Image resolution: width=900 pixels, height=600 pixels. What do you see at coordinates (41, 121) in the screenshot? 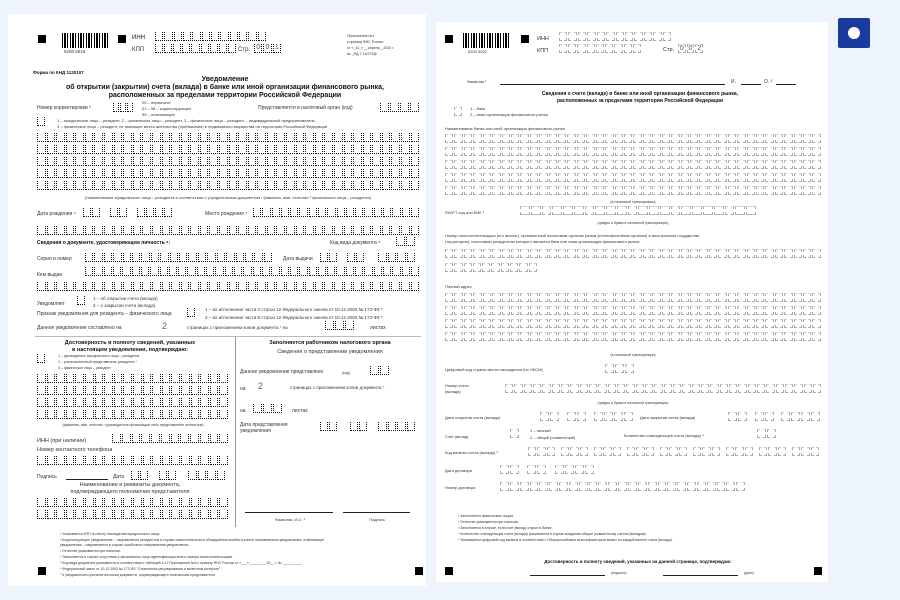
I see `person-type-cell` at bounding box center [41, 121].